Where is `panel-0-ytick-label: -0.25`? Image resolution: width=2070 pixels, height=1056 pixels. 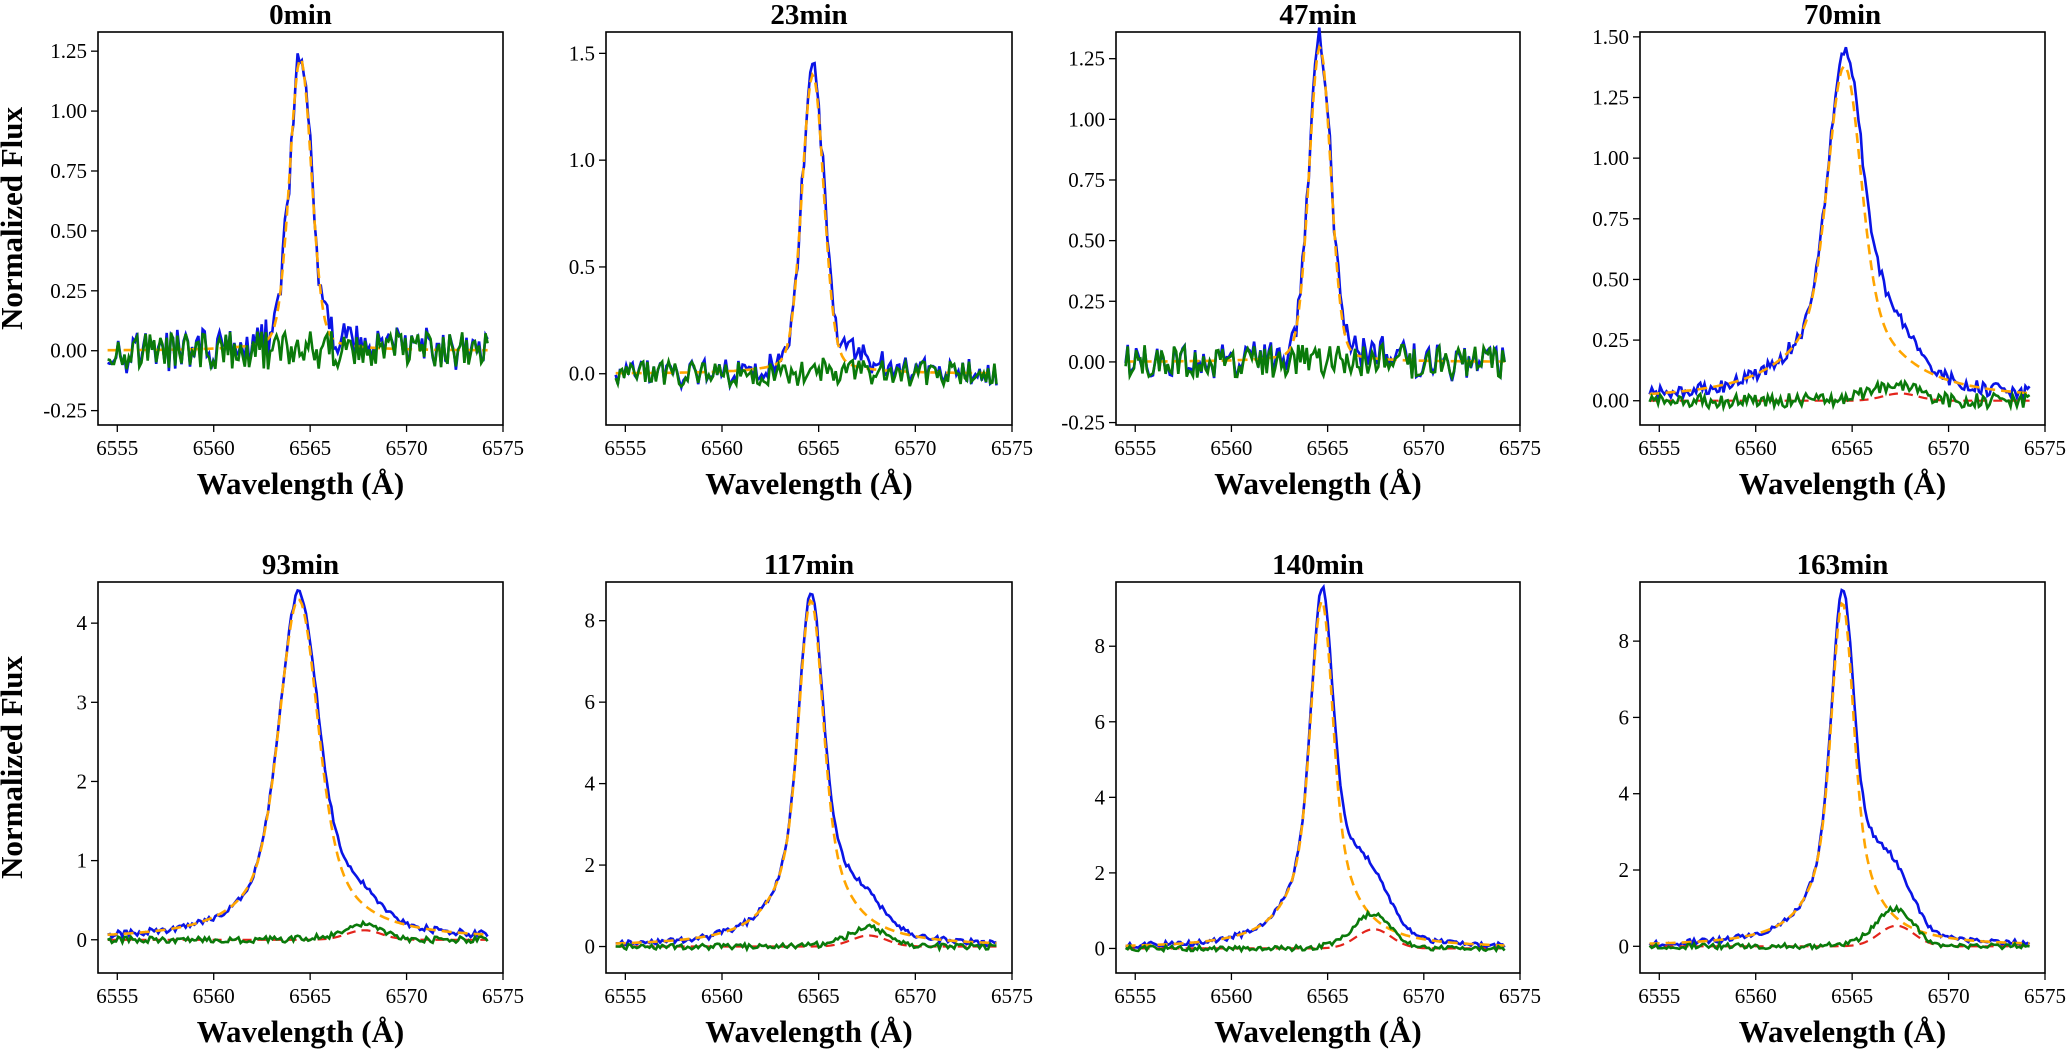 panel-0-ytick-label: -0.25 is located at coordinates (65, 411).